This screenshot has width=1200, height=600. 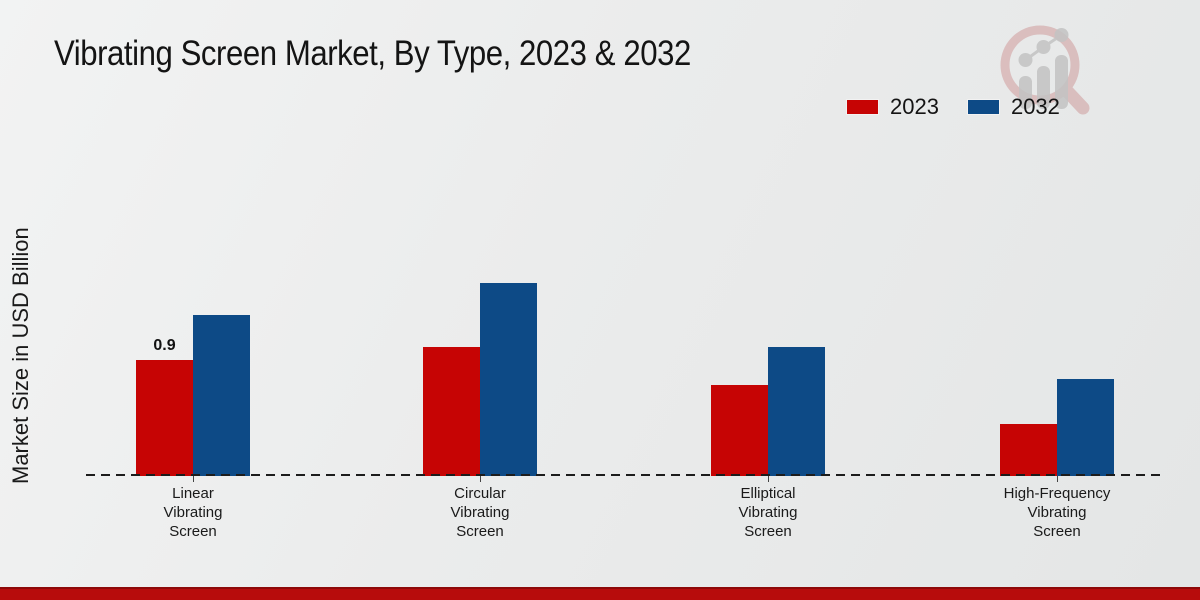 I want to click on legend-item-2032: 2032, so click(x=1013, y=107).